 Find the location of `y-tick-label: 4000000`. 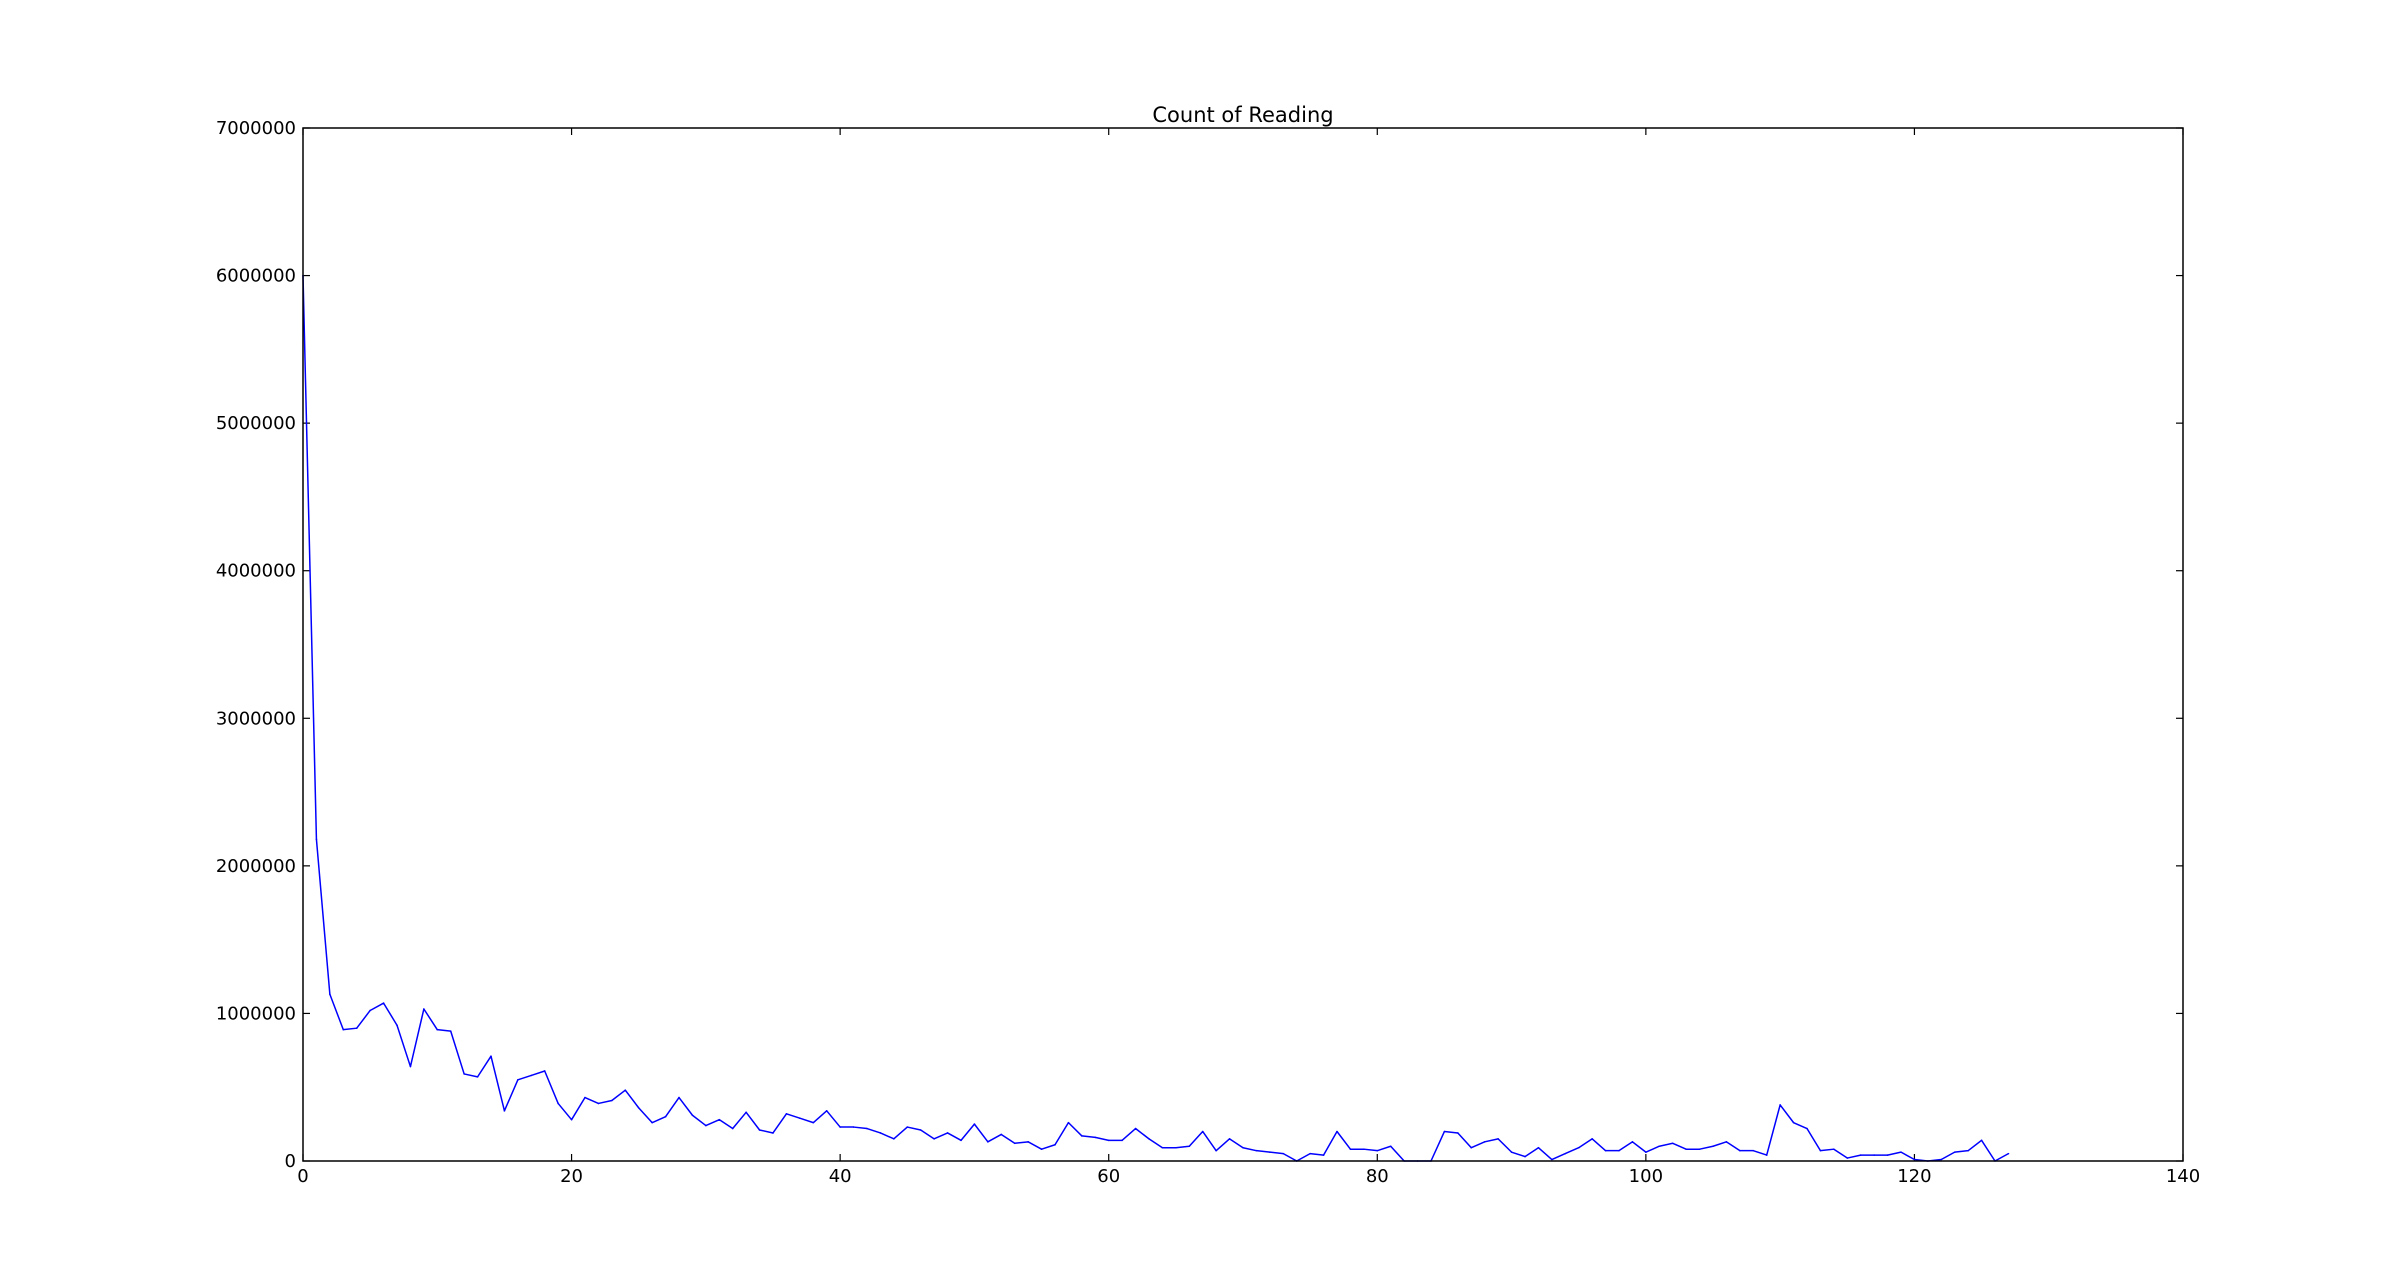

y-tick-label: 4000000 is located at coordinates (256, 571).